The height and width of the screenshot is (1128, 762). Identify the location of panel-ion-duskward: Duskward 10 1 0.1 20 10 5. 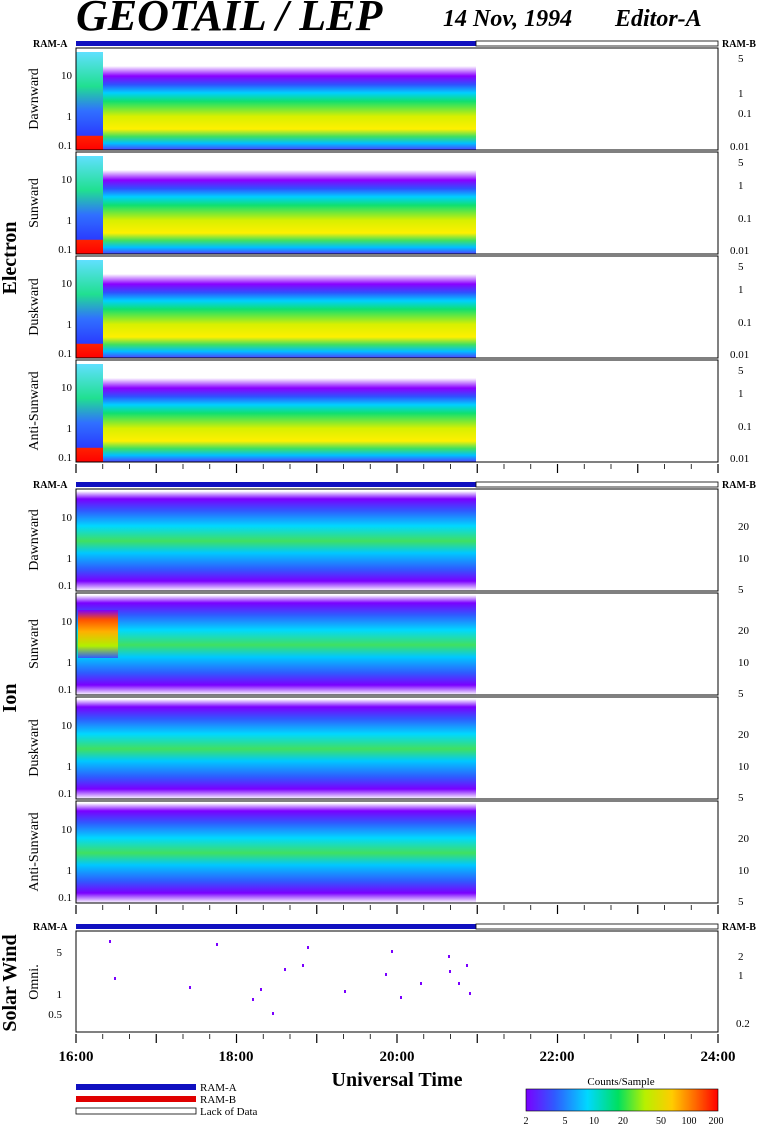
(388, 750).